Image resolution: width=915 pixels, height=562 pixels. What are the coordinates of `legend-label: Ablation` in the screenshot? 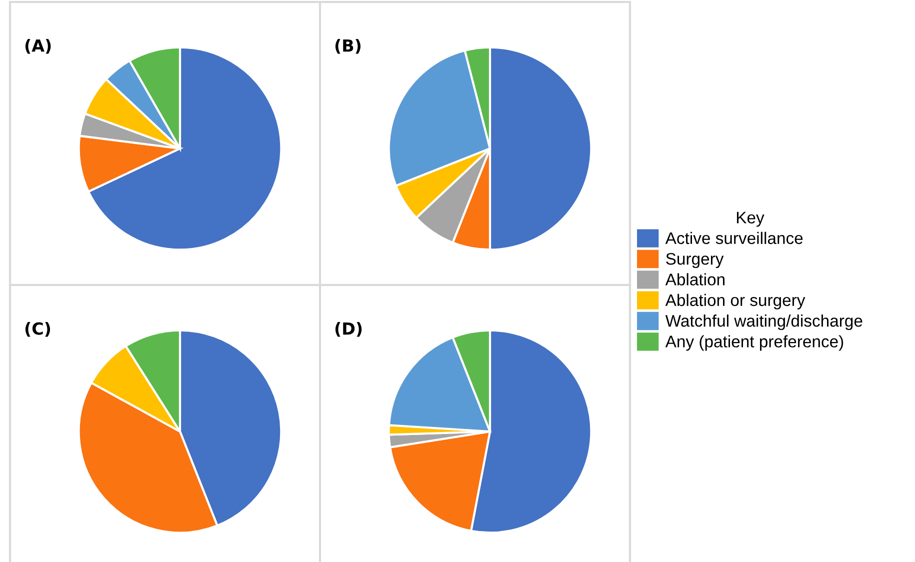 It's located at (694, 279).